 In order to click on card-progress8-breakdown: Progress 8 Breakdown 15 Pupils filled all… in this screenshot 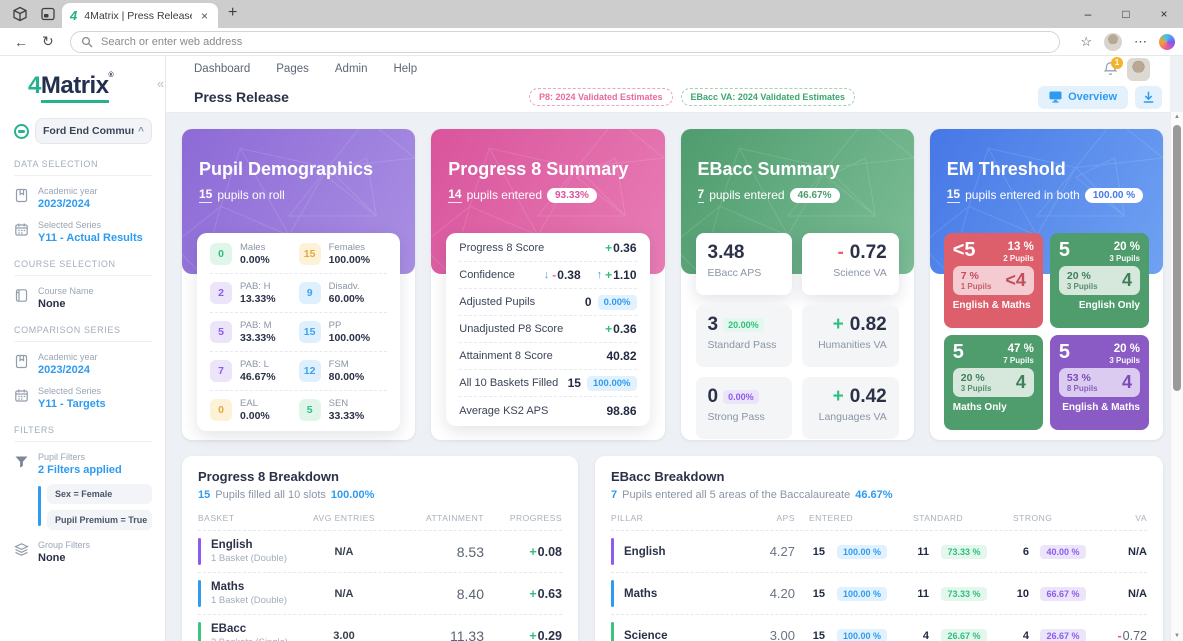, I will do `click(380, 548)`.